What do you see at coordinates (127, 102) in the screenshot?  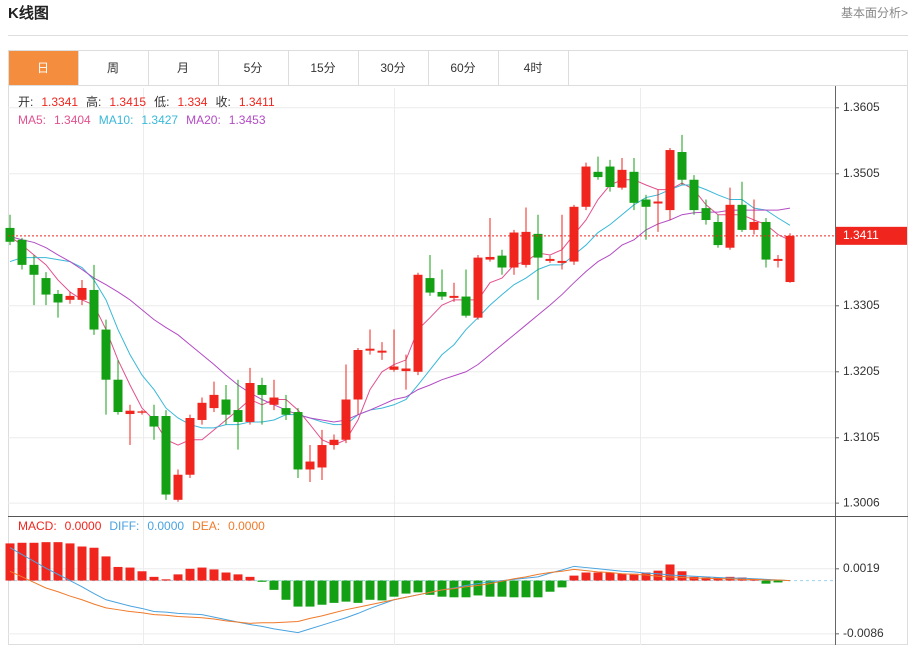 I see `legend-text: 1.3415` at bounding box center [127, 102].